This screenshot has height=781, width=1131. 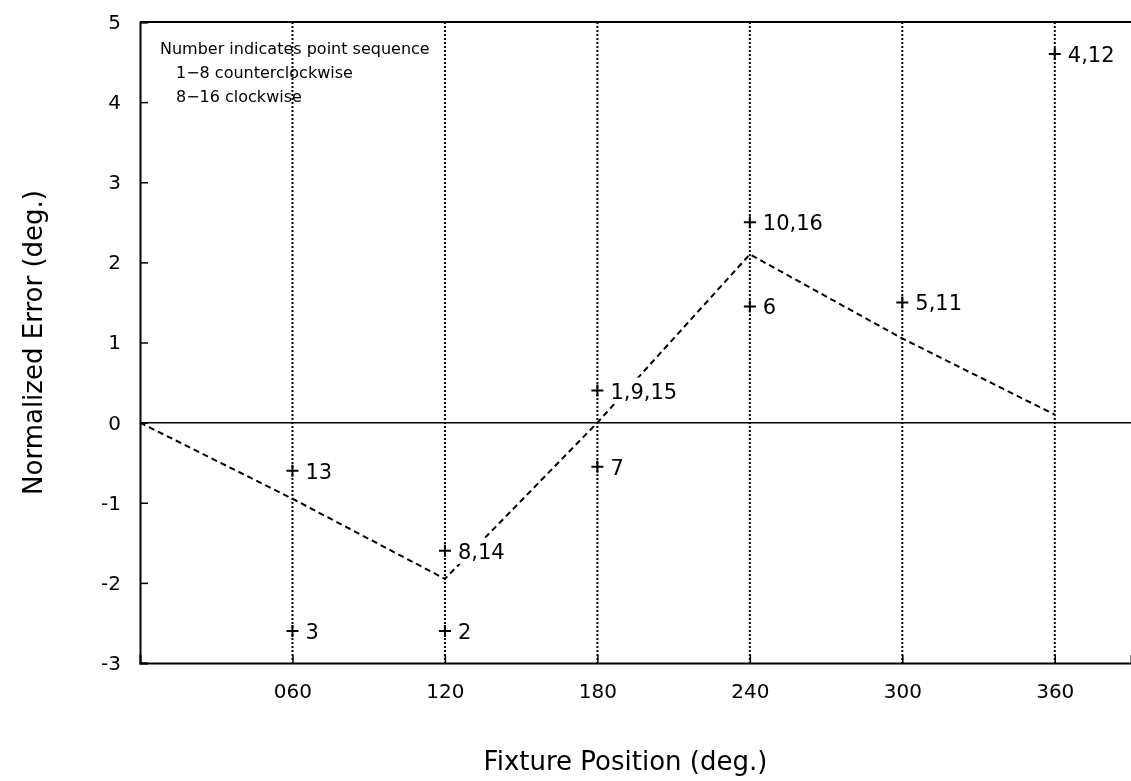 I want to click on annotation: 5,11, so click(x=939, y=303).